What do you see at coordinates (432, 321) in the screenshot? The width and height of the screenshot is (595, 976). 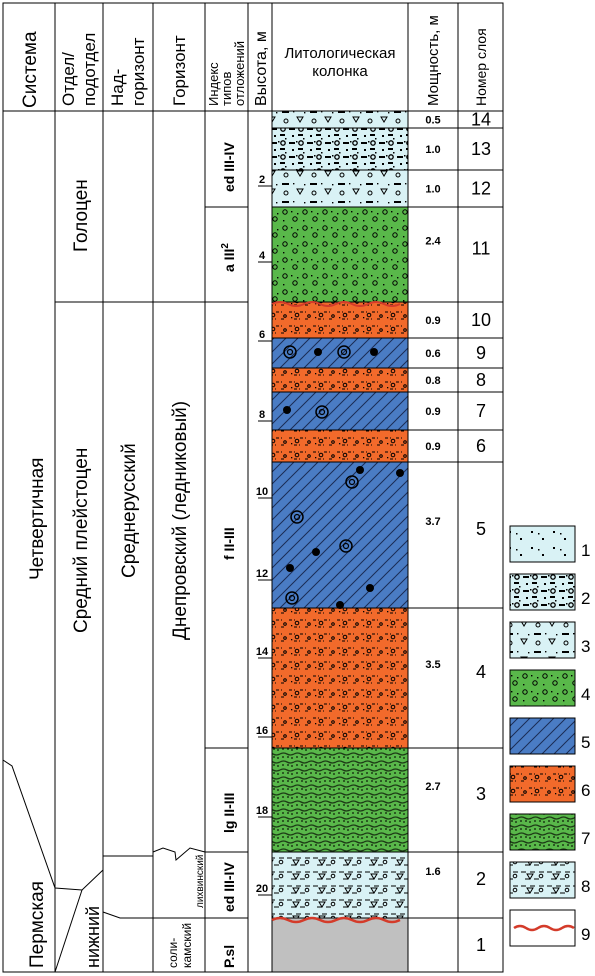 I see `layer-10-thickness: 0.9` at bounding box center [432, 321].